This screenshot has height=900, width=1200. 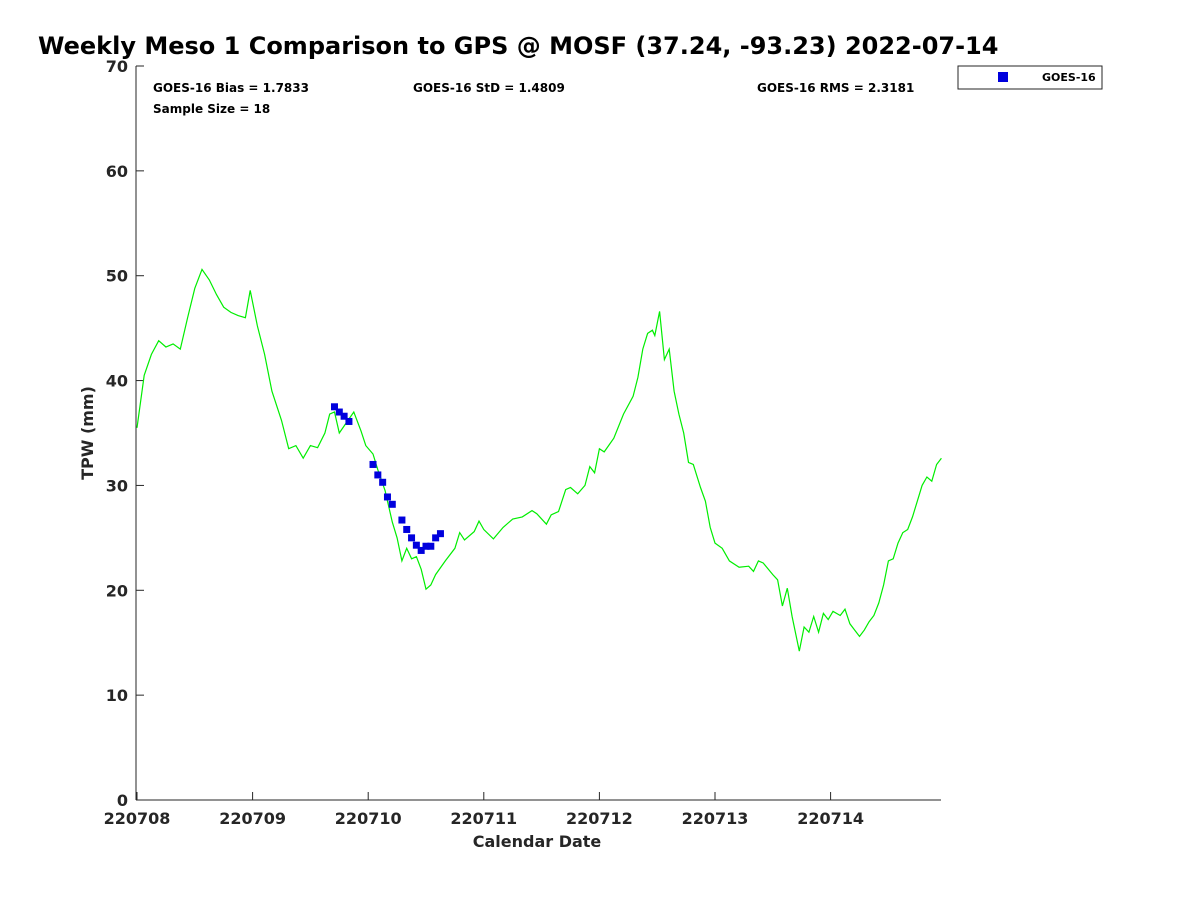 What do you see at coordinates (715, 818) in the screenshot?
I see `x-tick-label: 220713` at bounding box center [715, 818].